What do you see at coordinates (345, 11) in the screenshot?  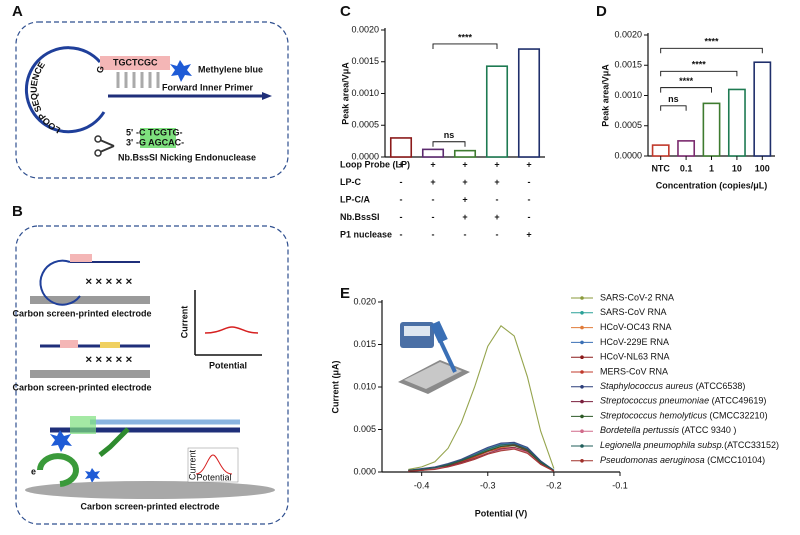 I see `panel-label: C` at bounding box center [345, 11].